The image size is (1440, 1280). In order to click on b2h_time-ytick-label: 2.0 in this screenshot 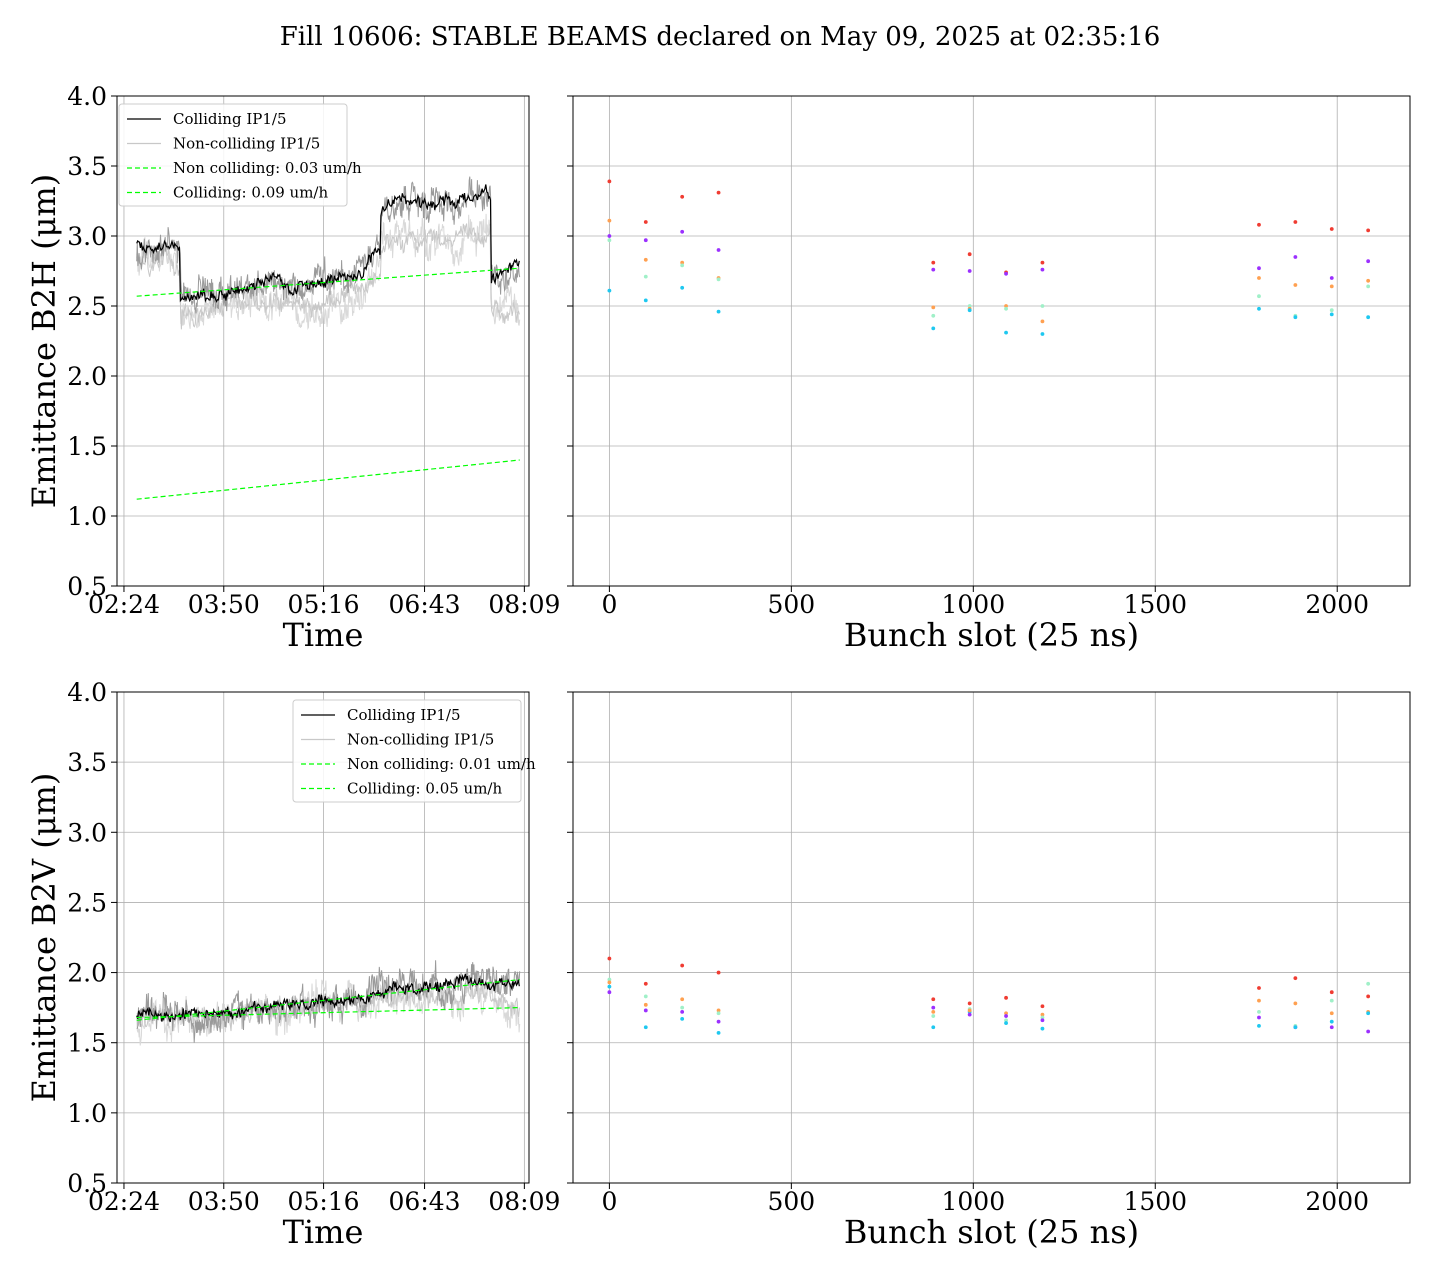, I will do `click(87, 376)`.